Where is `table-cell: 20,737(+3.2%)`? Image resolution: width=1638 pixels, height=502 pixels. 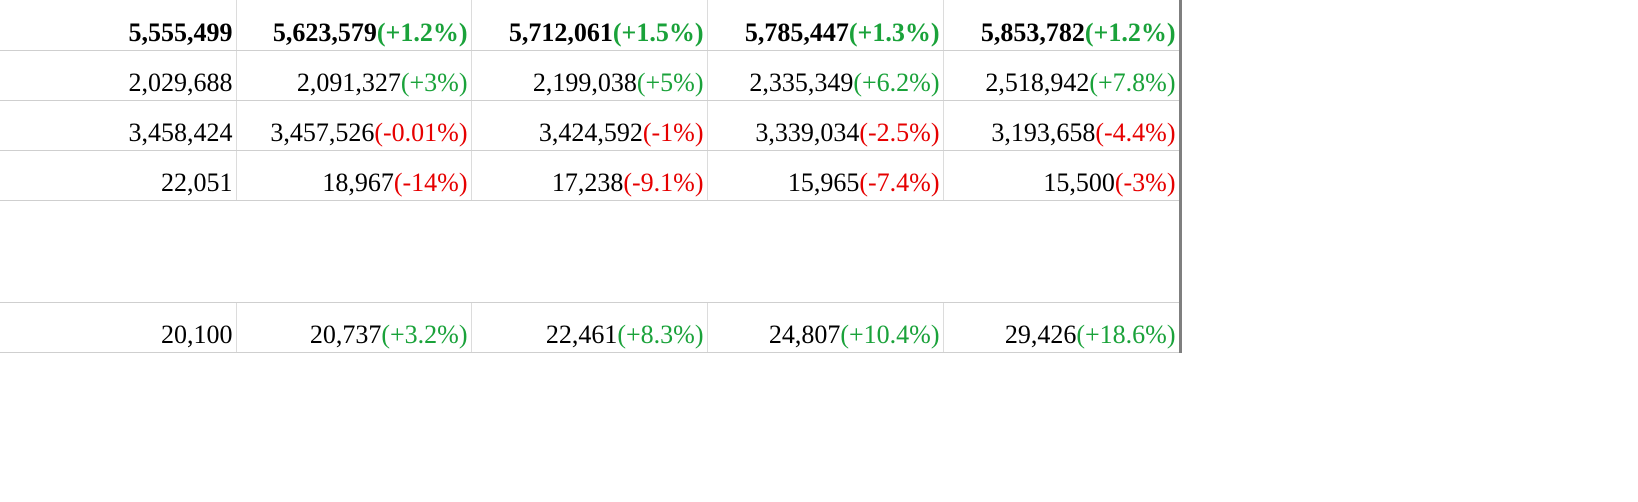 table-cell: 20,737(+3.2%) is located at coordinates (353, 327).